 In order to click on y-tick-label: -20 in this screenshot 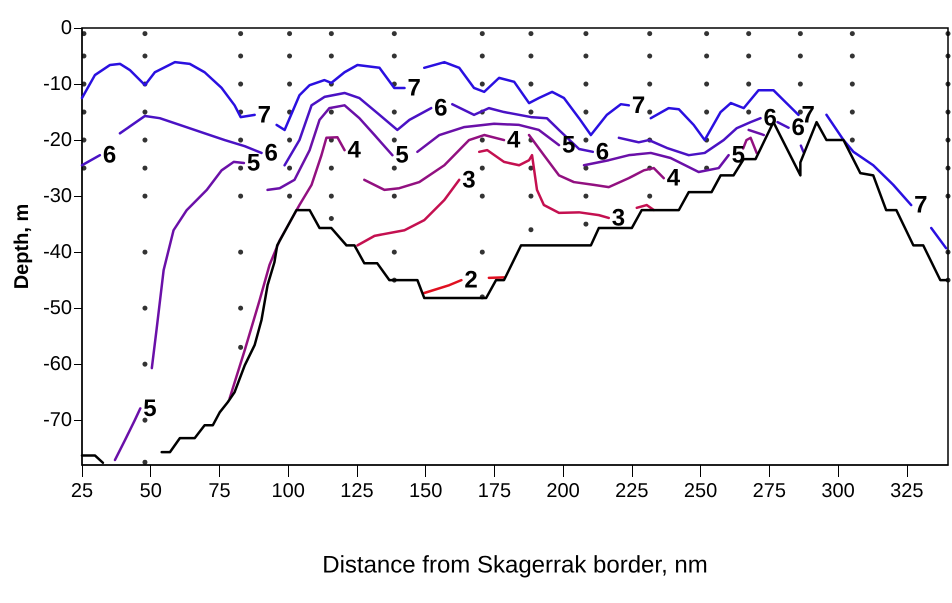, I will do `click(57, 140)`.